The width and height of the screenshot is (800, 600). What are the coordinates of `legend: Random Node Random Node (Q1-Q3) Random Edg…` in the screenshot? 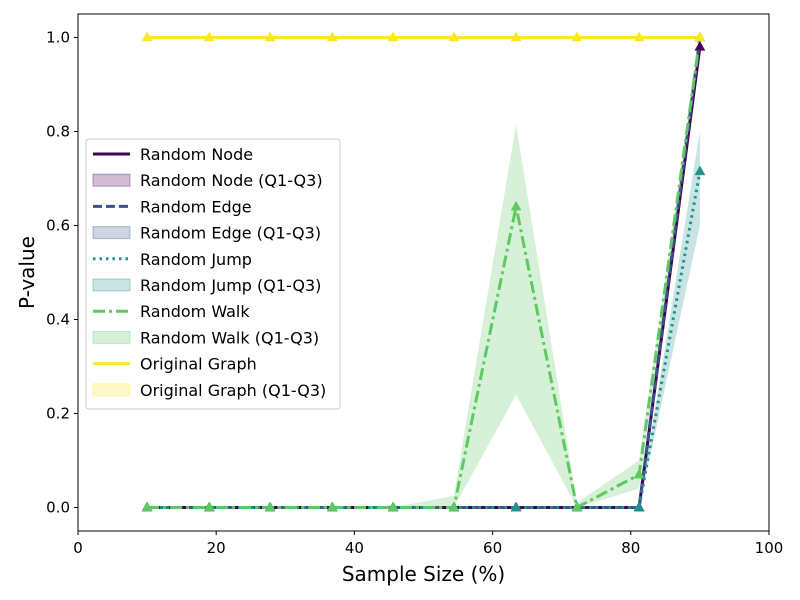 It's located at (213, 274).